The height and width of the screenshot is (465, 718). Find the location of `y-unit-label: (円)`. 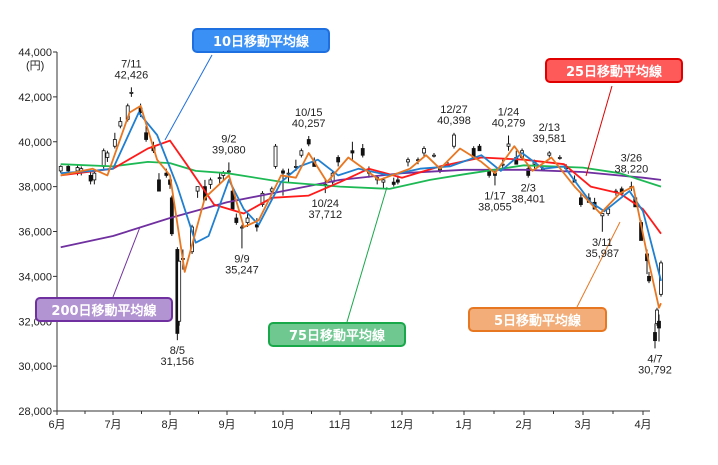

y-unit-label: (円) is located at coordinates (35, 66).